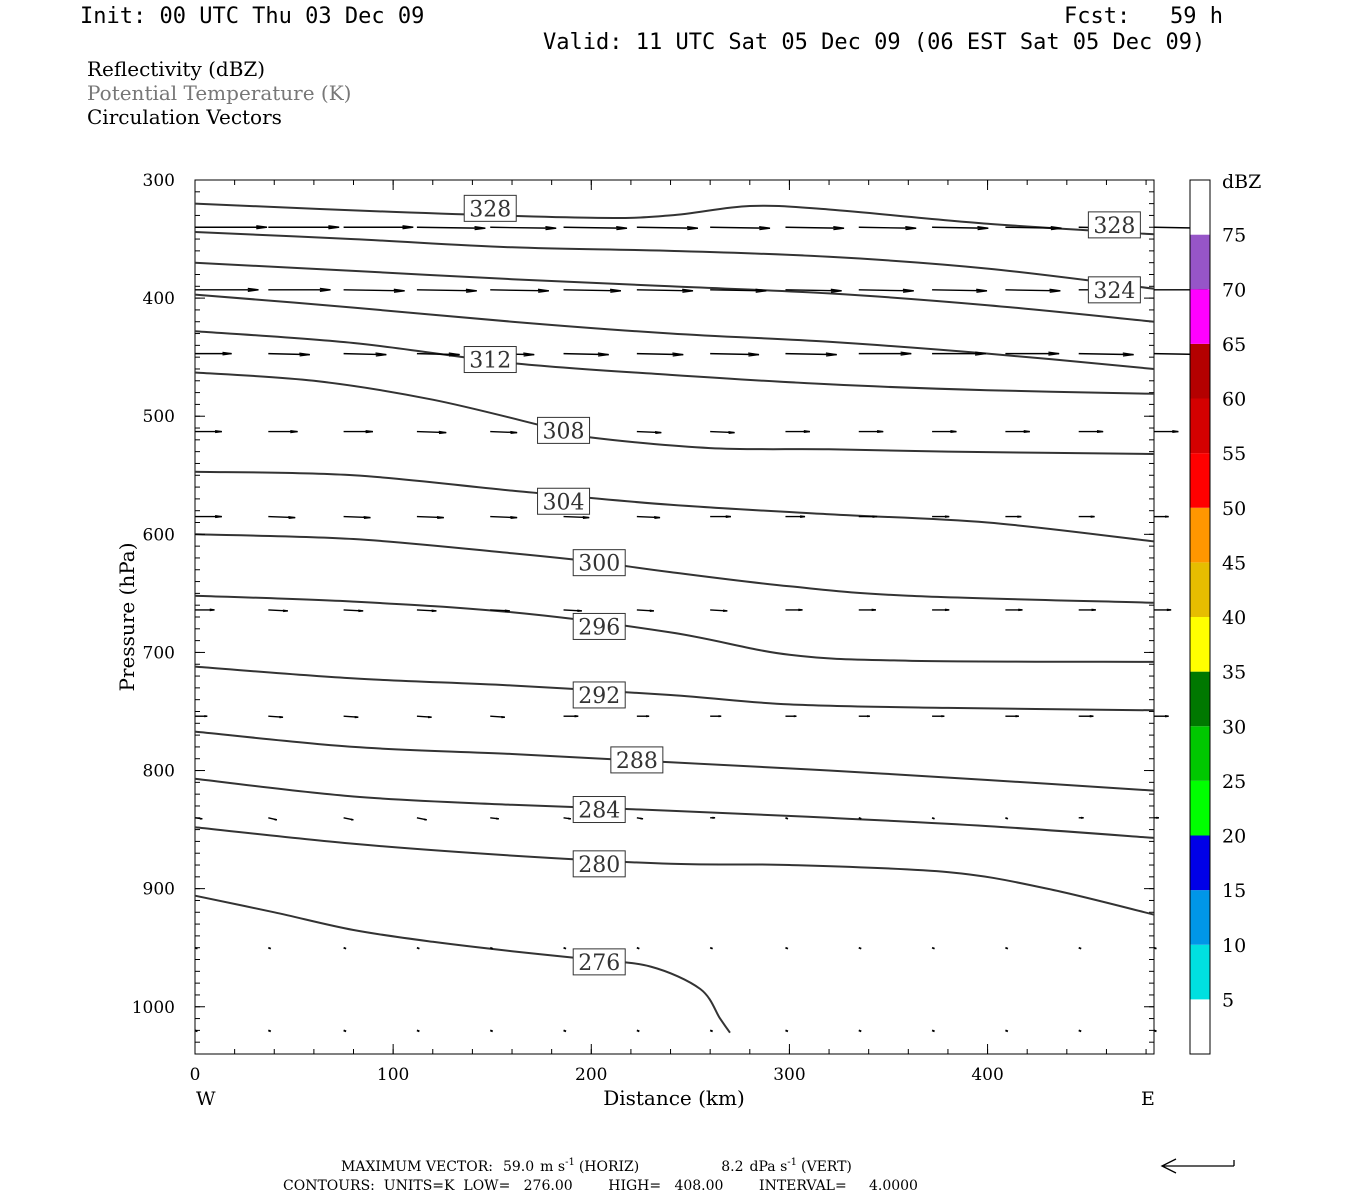 Image resolution: width=1350 pixels, height=1200 pixels. I want to click on west-label: W, so click(206, 1099).